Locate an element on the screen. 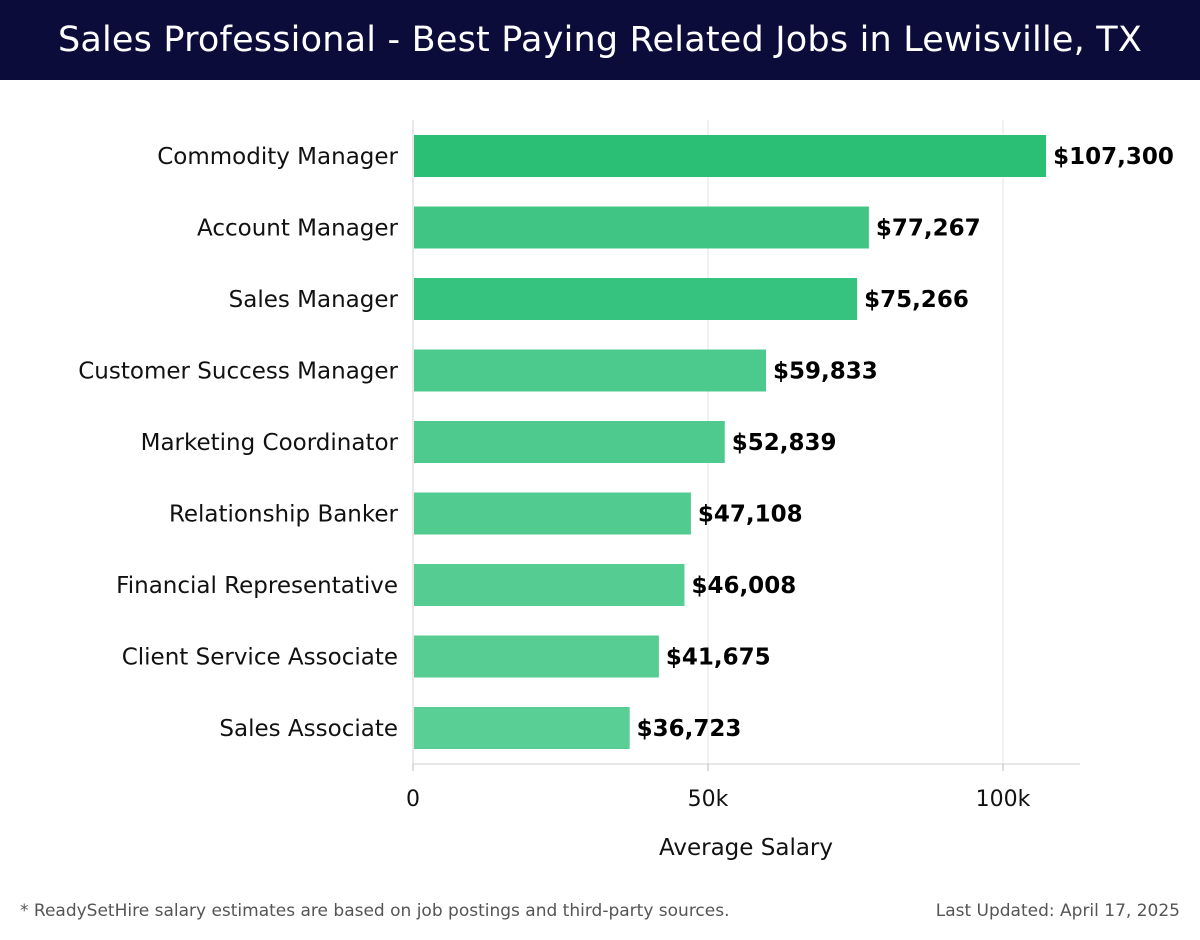  category-label: Sales Associate is located at coordinates (308, 729).